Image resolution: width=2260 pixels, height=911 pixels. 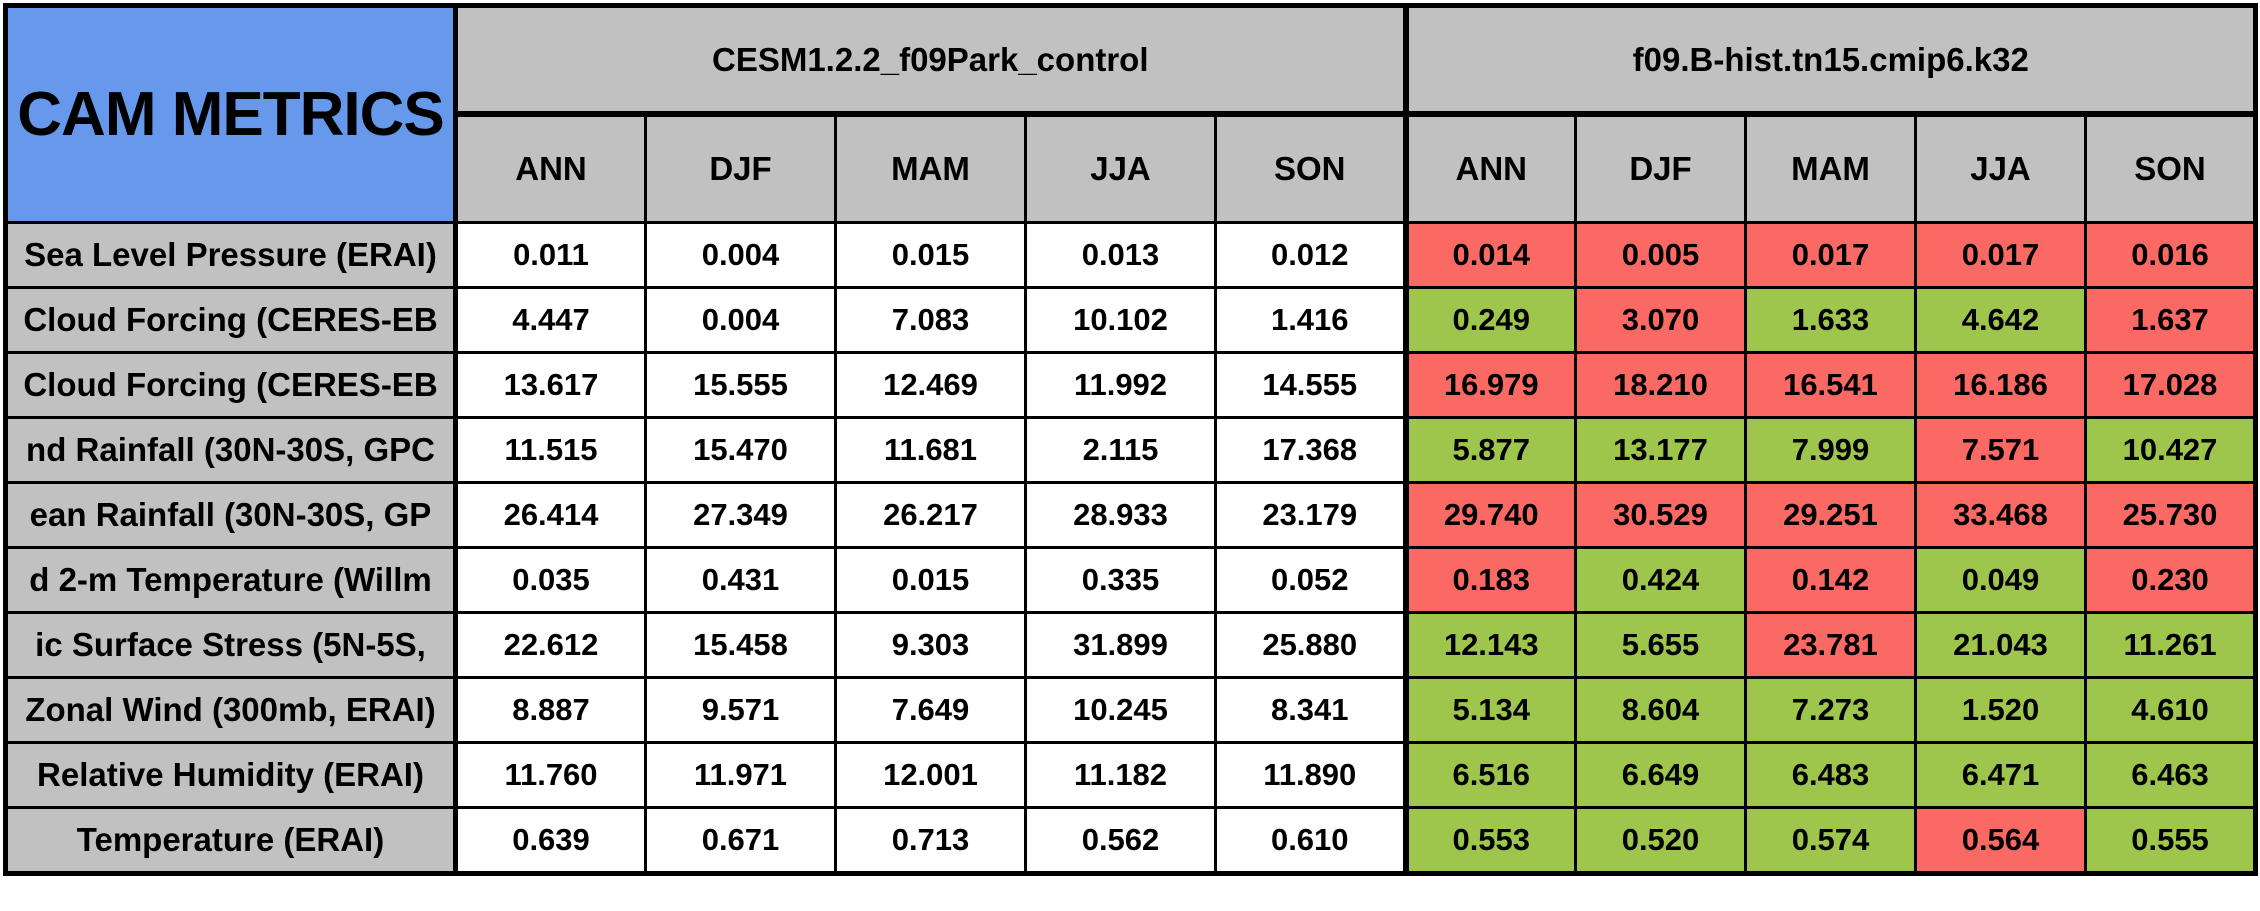 I want to click on season-header-control-son: SON, so click(x=1310, y=168).